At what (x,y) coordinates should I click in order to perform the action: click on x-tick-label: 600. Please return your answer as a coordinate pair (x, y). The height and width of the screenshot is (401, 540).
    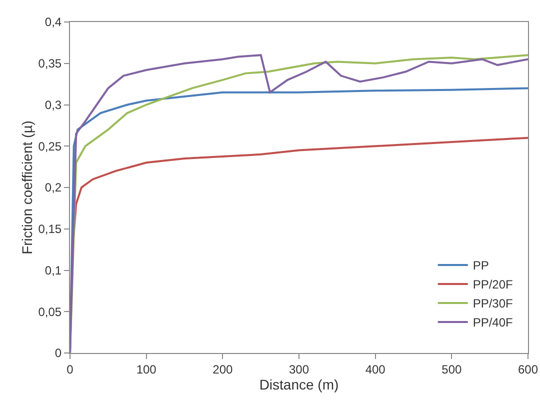
    Looking at the image, I should click on (528, 369).